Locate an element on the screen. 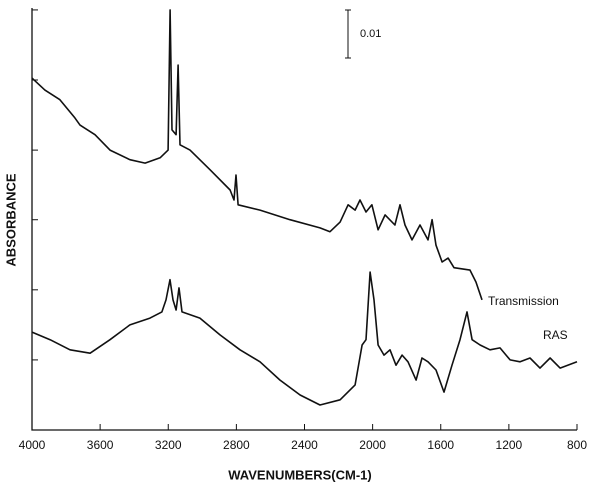 The width and height of the screenshot is (592, 484). x-tick-label: 4000 is located at coordinates (32, 445).